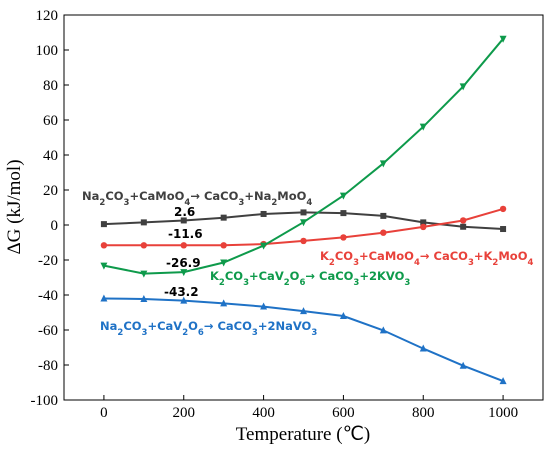  What do you see at coordinates (55, 226) in the screenshot?
I see `y-tick-label: 0` at bounding box center [55, 226].